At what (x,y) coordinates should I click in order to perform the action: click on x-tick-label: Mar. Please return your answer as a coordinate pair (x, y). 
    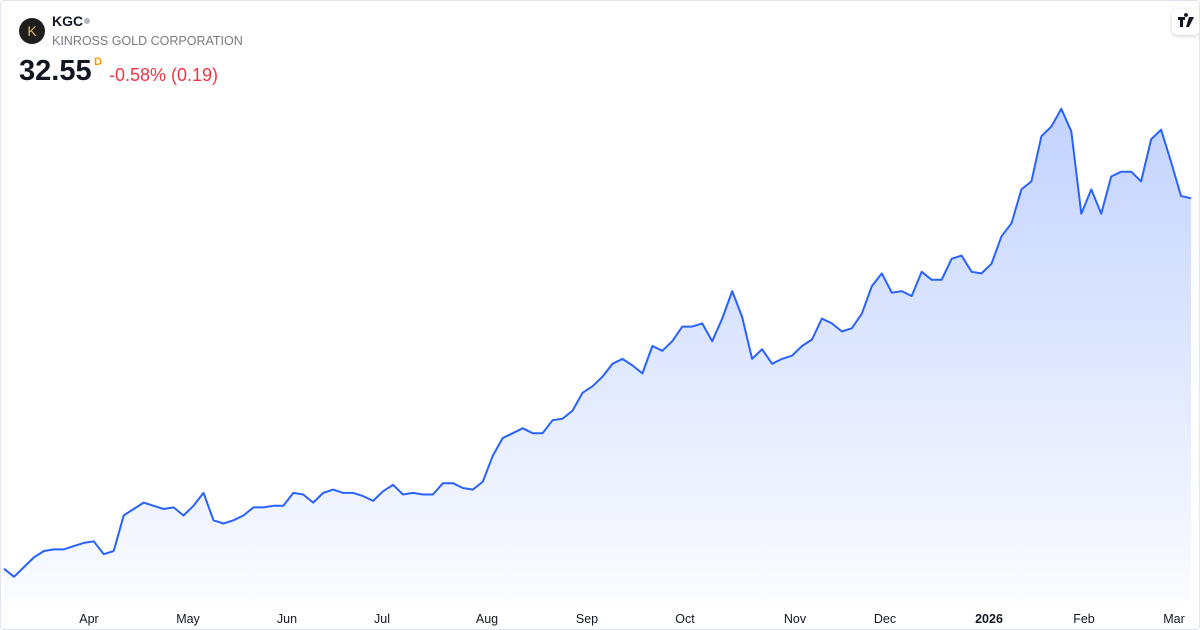
    Looking at the image, I should click on (1174, 619).